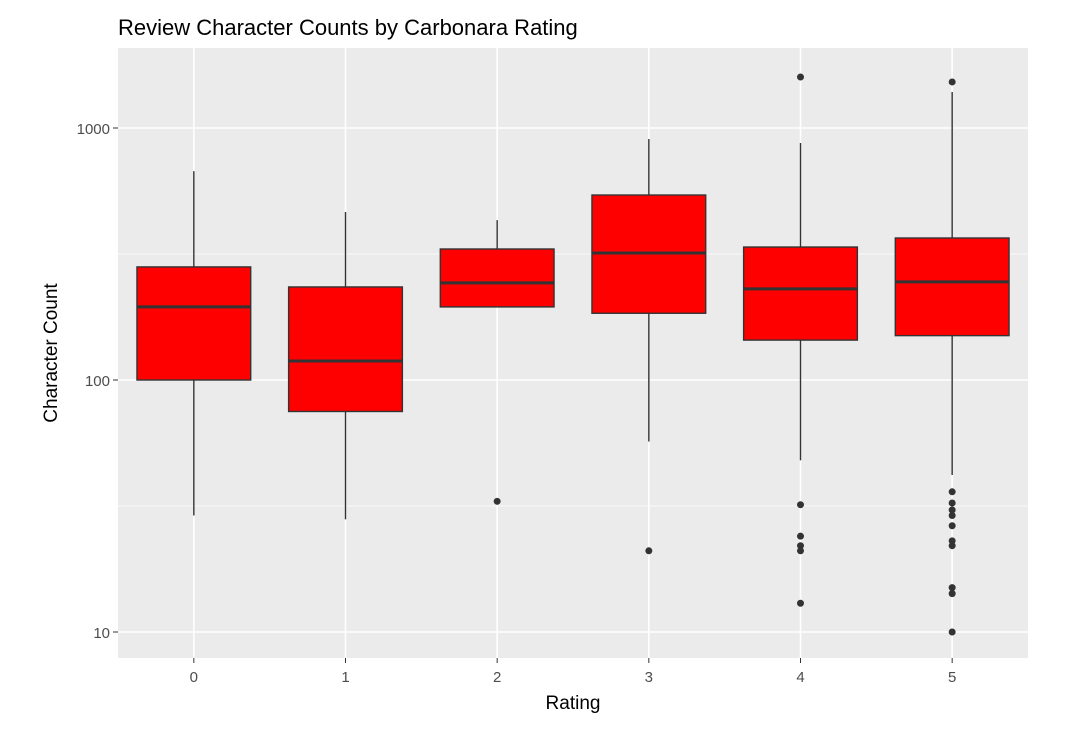 This screenshot has height=736, width=1081. I want to click on x-axis: 0 1 2 3 4 5, so click(573, 672).